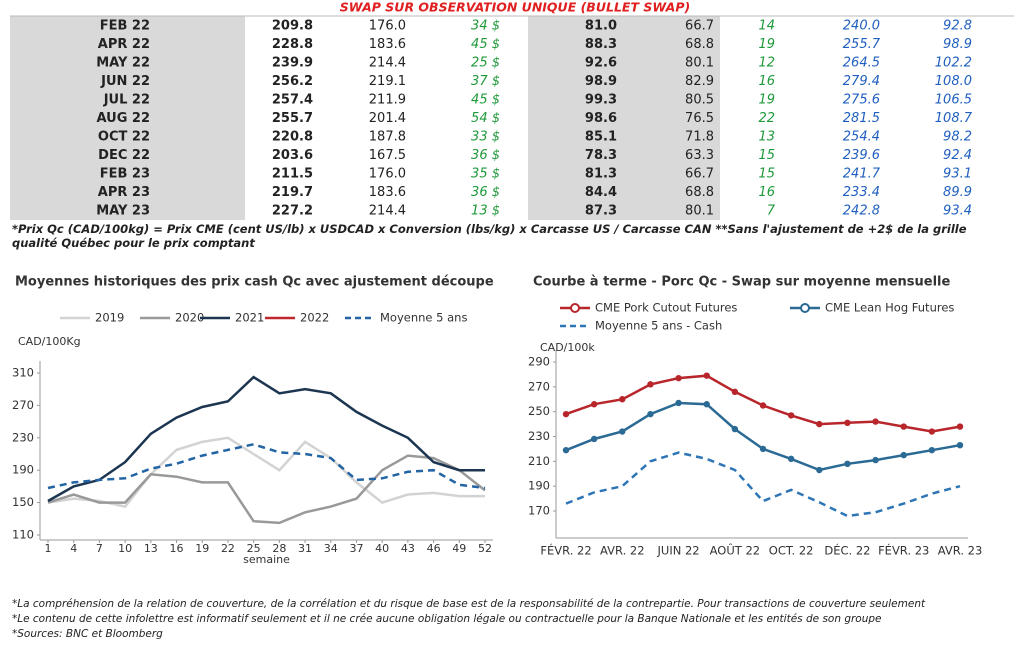  I want to click on table-cell: 34 $, so click(485, 26).